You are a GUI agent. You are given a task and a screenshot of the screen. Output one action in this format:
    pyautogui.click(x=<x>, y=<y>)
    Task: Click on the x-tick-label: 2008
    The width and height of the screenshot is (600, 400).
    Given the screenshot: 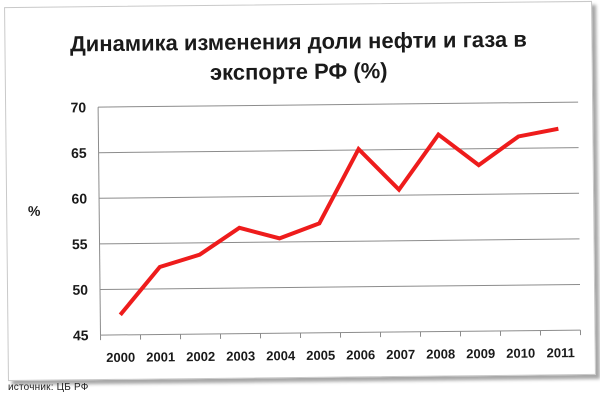 What is the action you would take?
    pyautogui.click(x=440, y=353)
    